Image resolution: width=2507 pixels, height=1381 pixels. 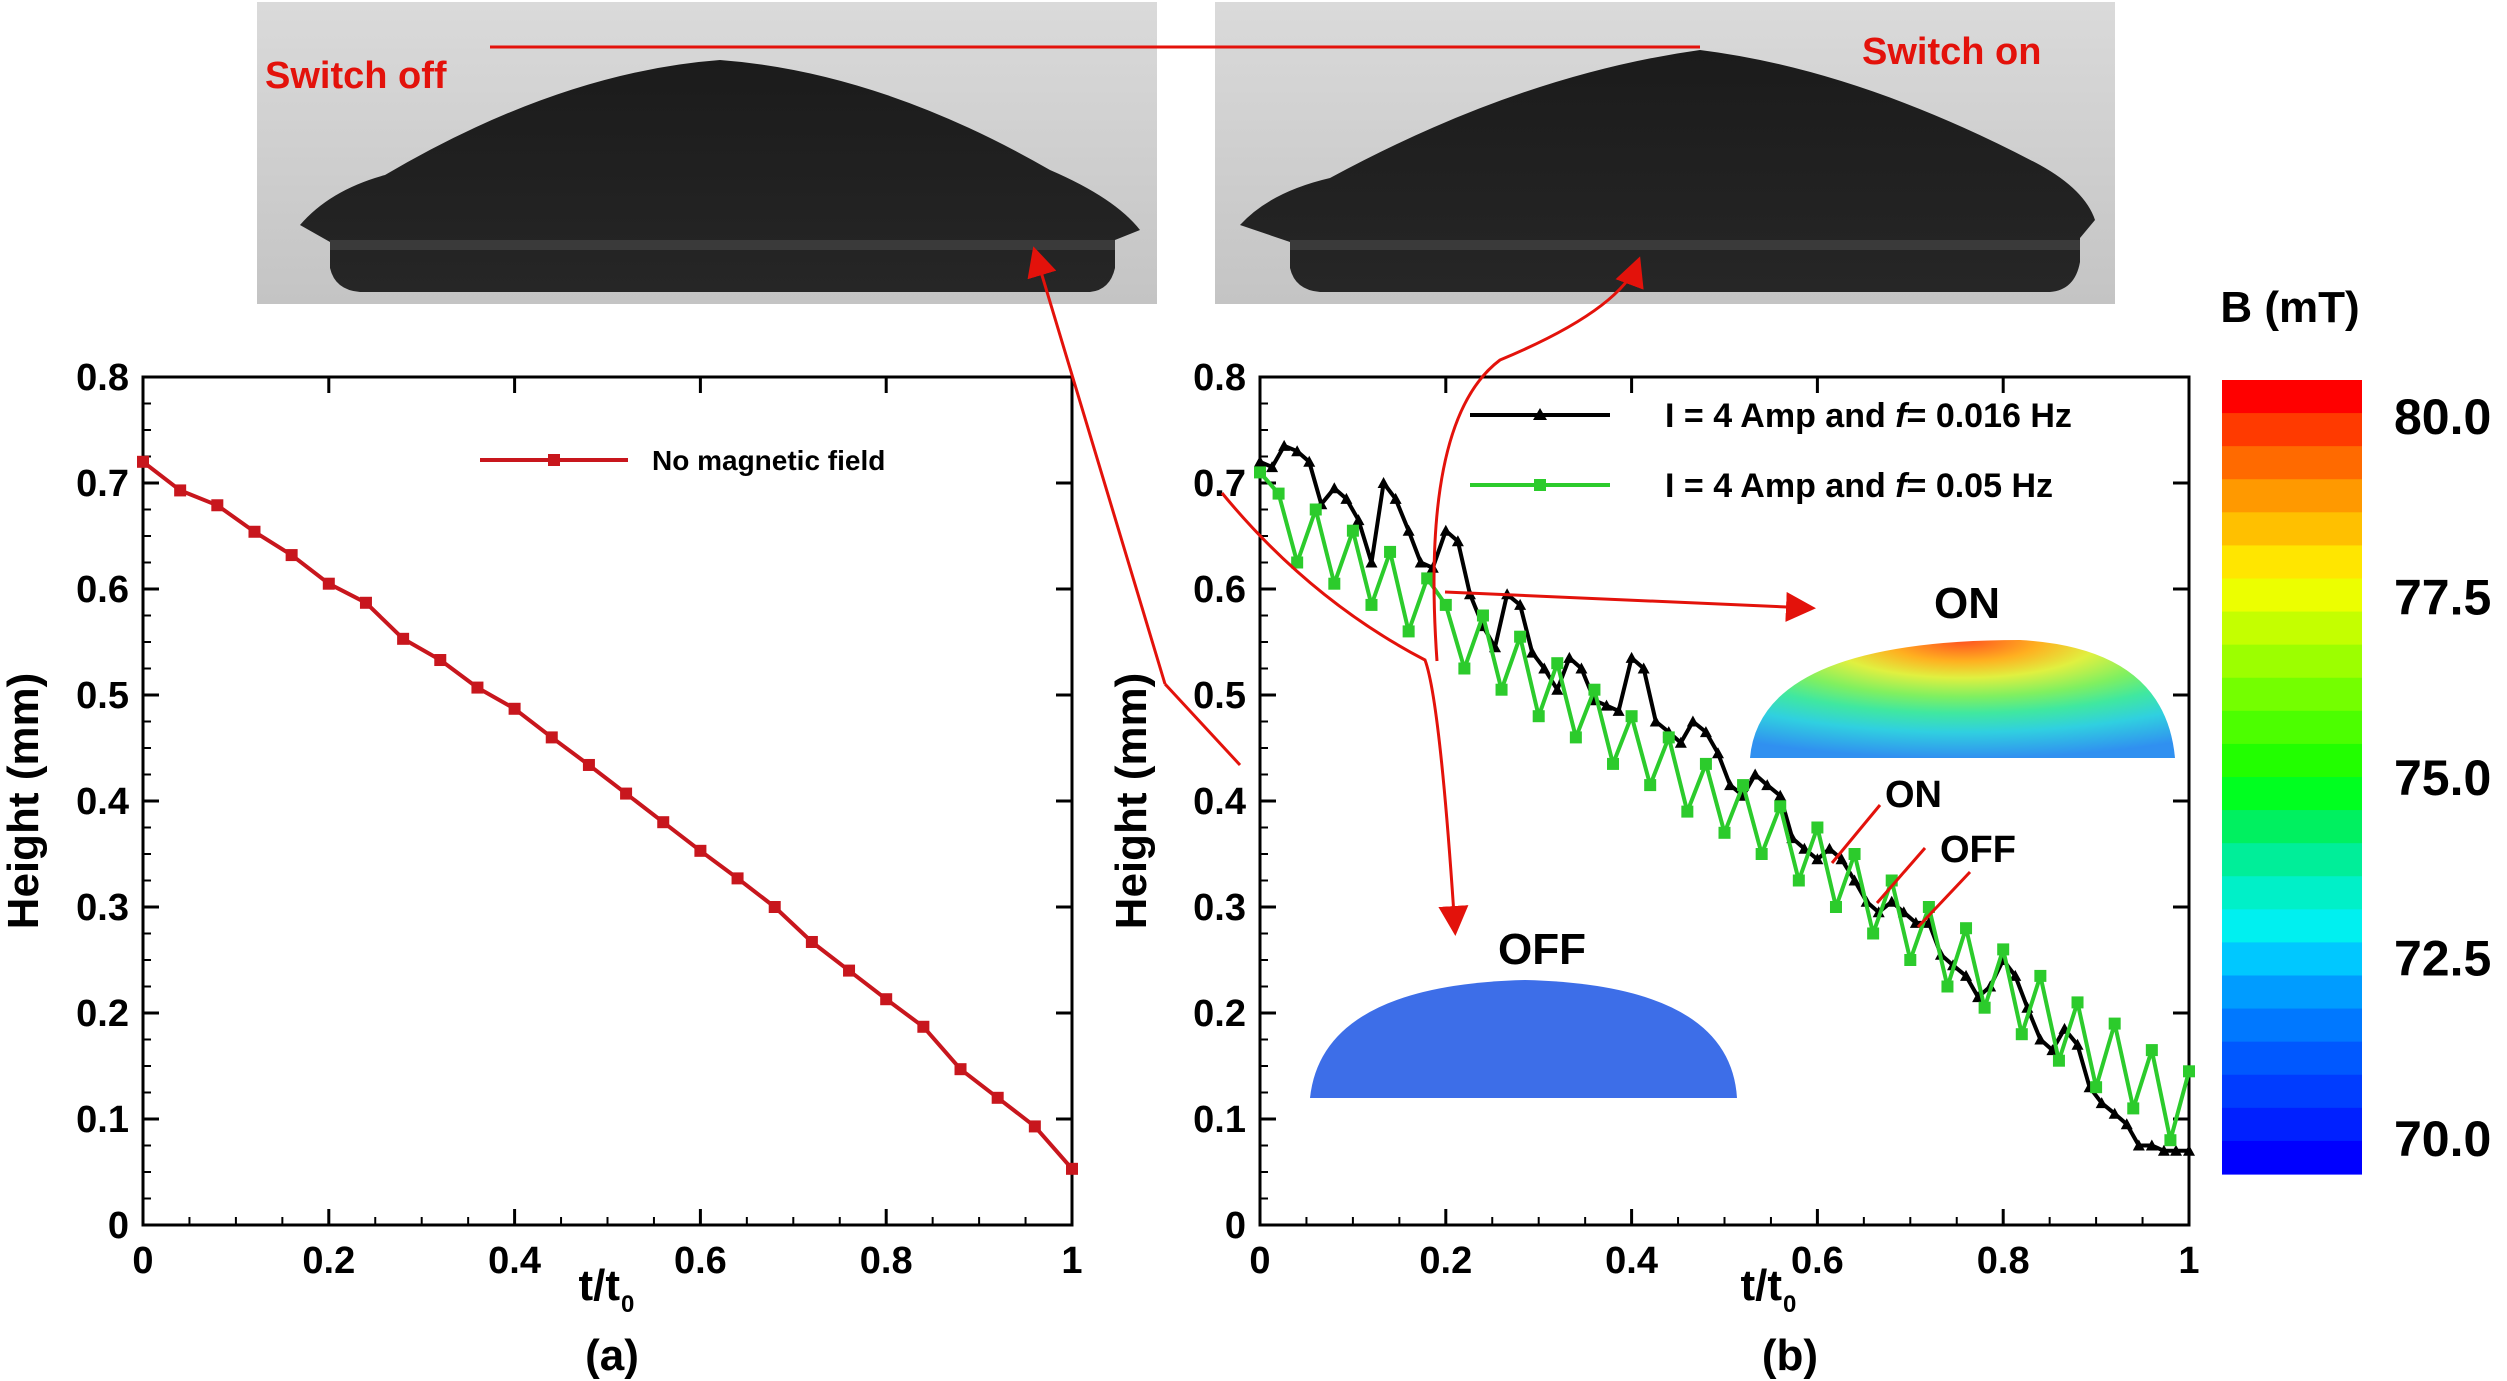 I want to click on panel-label-b: (b), so click(x=1790, y=1355).